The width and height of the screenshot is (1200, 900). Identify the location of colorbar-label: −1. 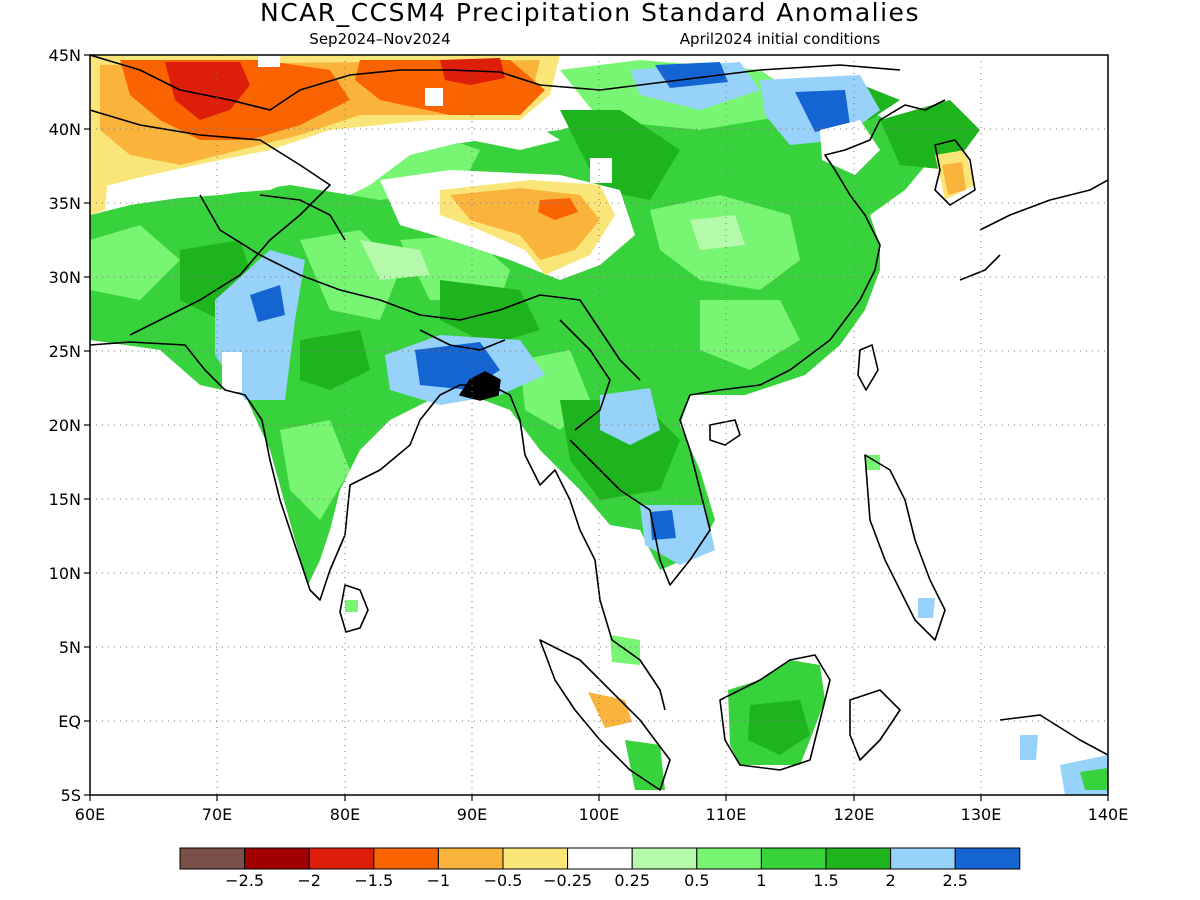
(439, 880).